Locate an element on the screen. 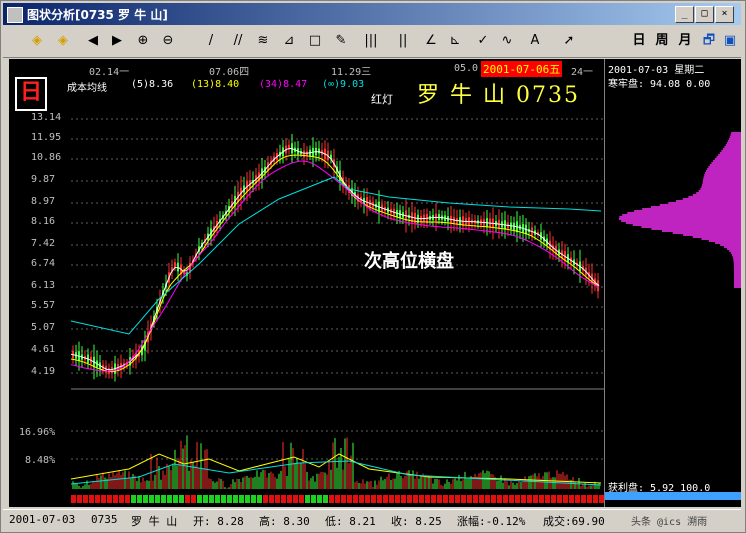 Image resolution: width=746 pixels, height=533 pixels. time-label: 05.0 is located at coordinates (466, 68).